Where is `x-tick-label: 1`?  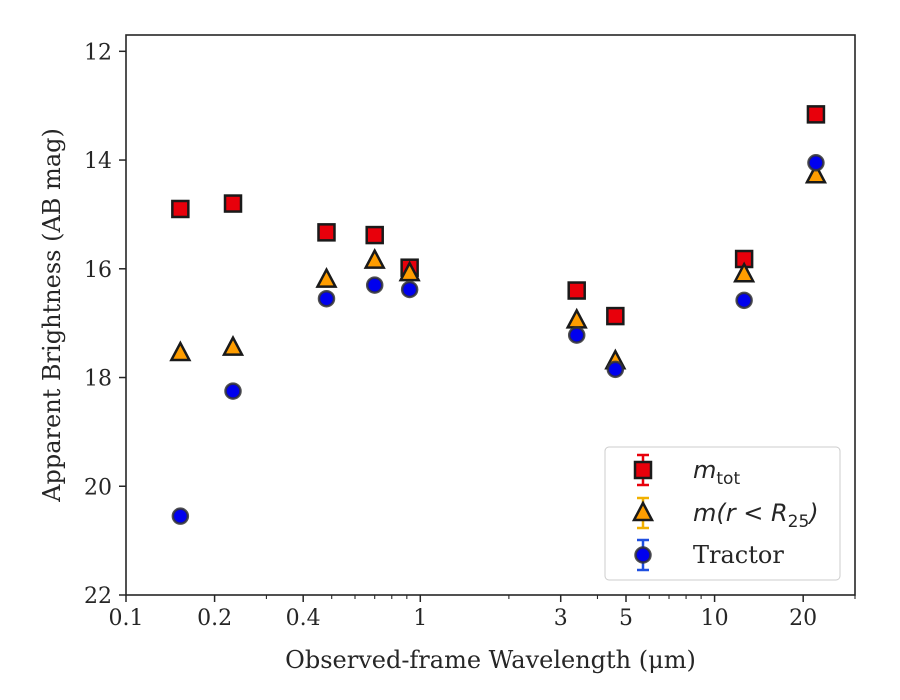 x-tick-label: 1 is located at coordinates (420, 618).